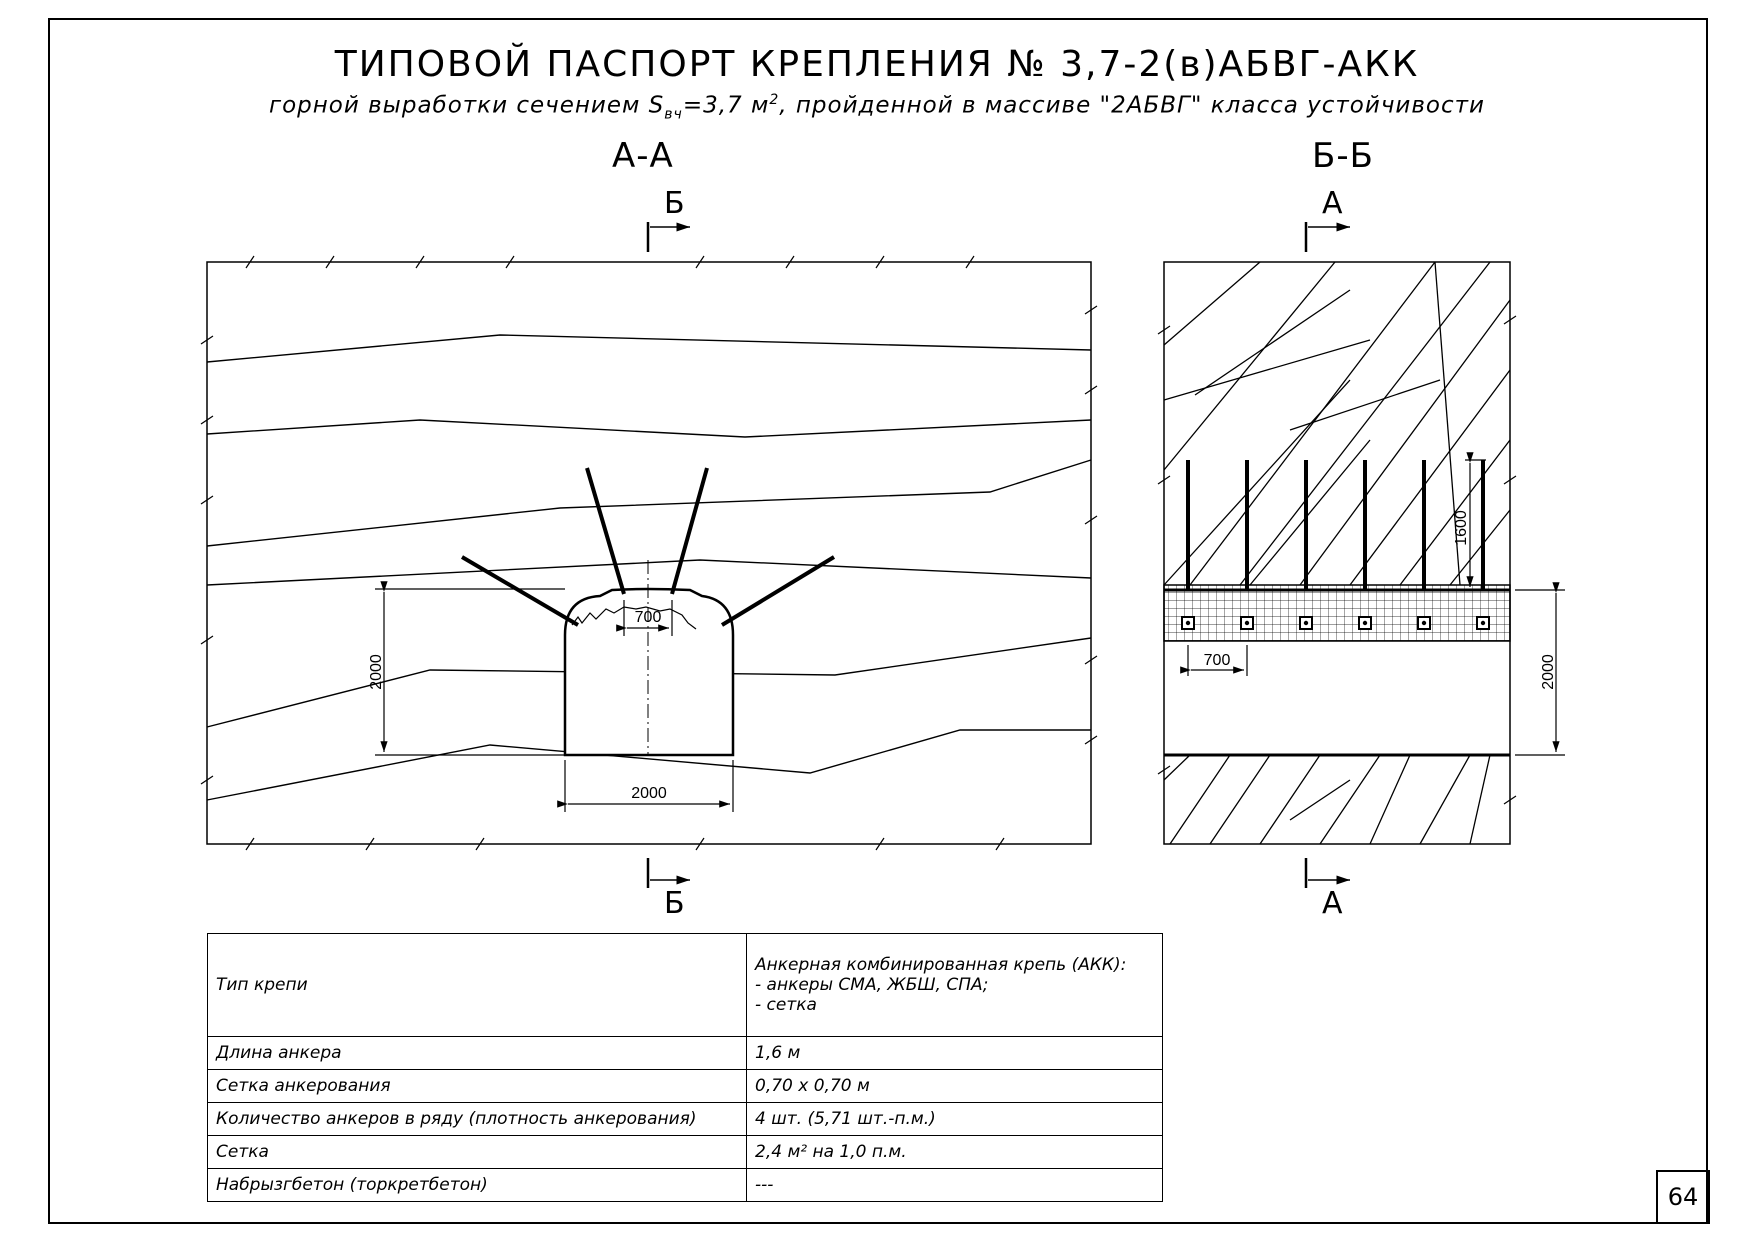 Image resolution: width=1754 pixels, height=1240 pixels. I want to click on subtitle-mid: =3,7 м, so click(726, 105).